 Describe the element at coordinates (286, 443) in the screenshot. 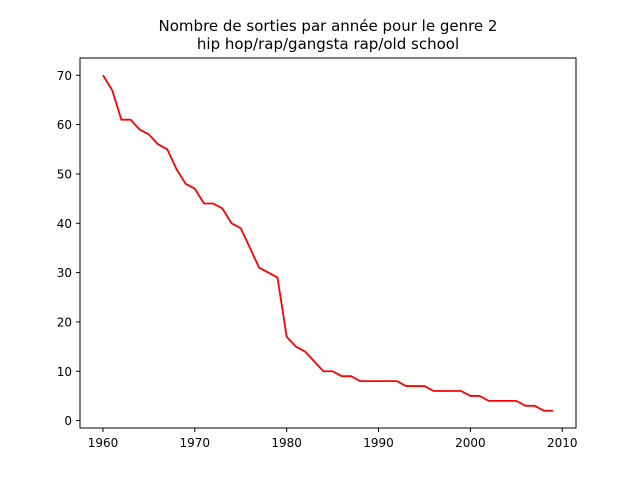

I see `x-tick-label: 1980` at that location.